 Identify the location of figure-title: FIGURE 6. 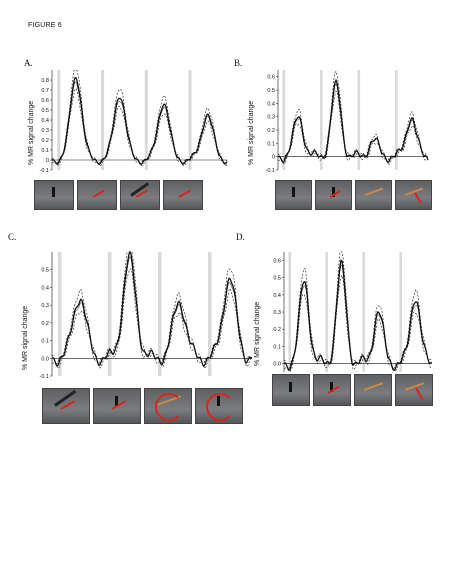
(45, 25).